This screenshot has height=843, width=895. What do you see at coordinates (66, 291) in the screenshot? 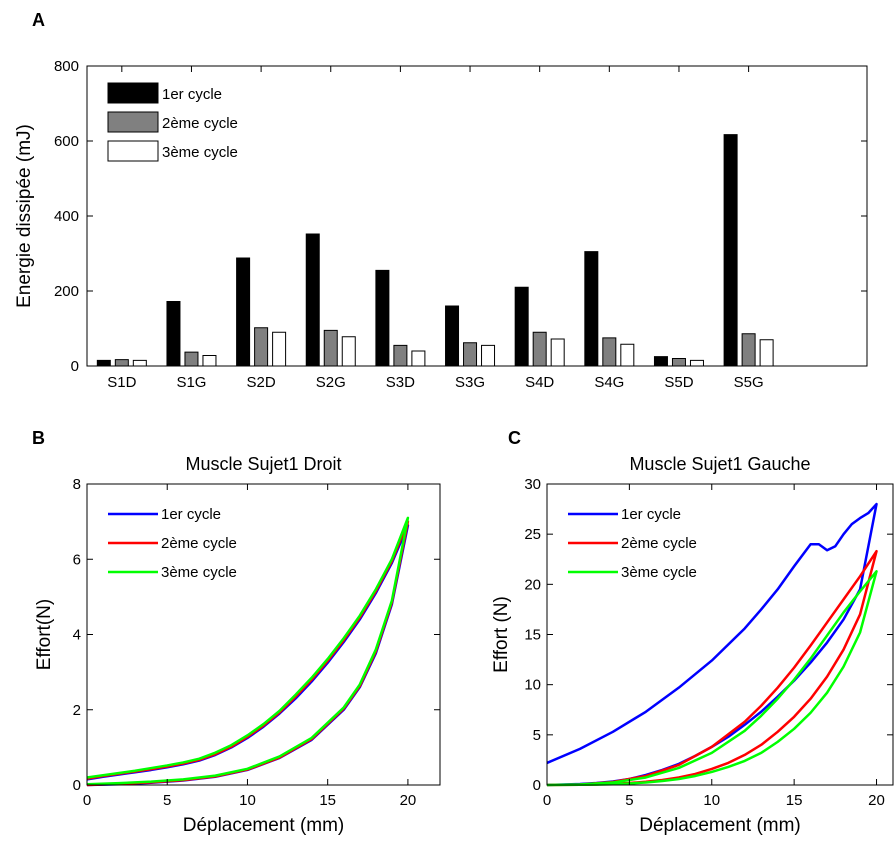
I see `y-tick-label: 200` at bounding box center [66, 291].